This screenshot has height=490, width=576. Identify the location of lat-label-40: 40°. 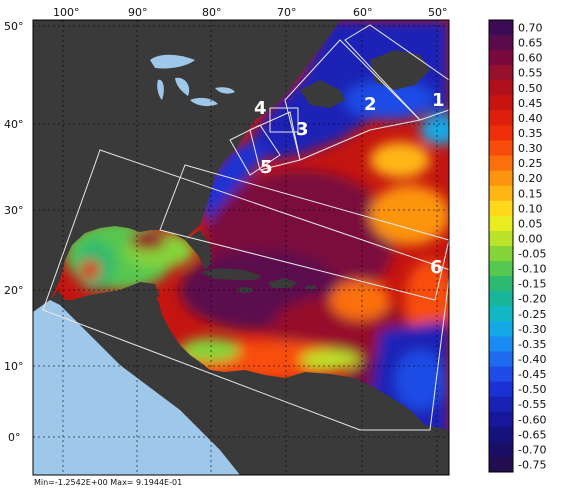
(14, 124).